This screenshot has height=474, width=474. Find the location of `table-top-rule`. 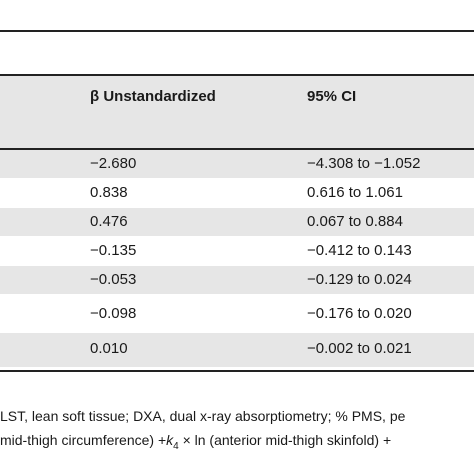

table-top-rule is located at coordinates (237, 31).